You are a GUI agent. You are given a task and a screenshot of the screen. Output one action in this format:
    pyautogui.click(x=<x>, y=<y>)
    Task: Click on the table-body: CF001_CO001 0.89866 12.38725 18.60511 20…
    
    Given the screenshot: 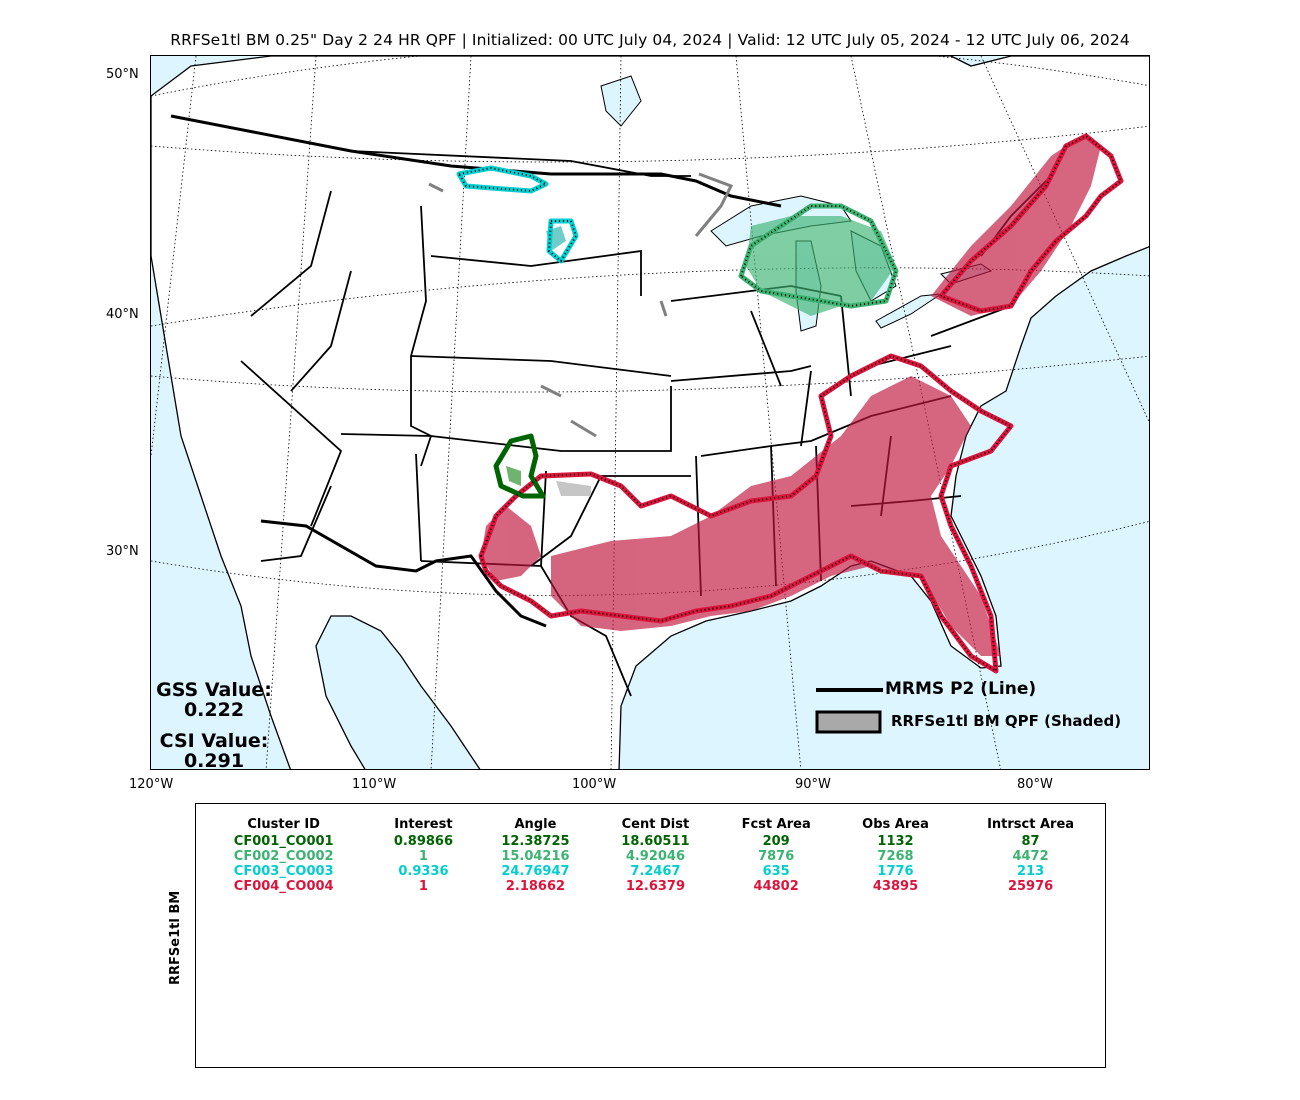 What is the action you would take?
    pyautogui.click(x=651, y=864)
    